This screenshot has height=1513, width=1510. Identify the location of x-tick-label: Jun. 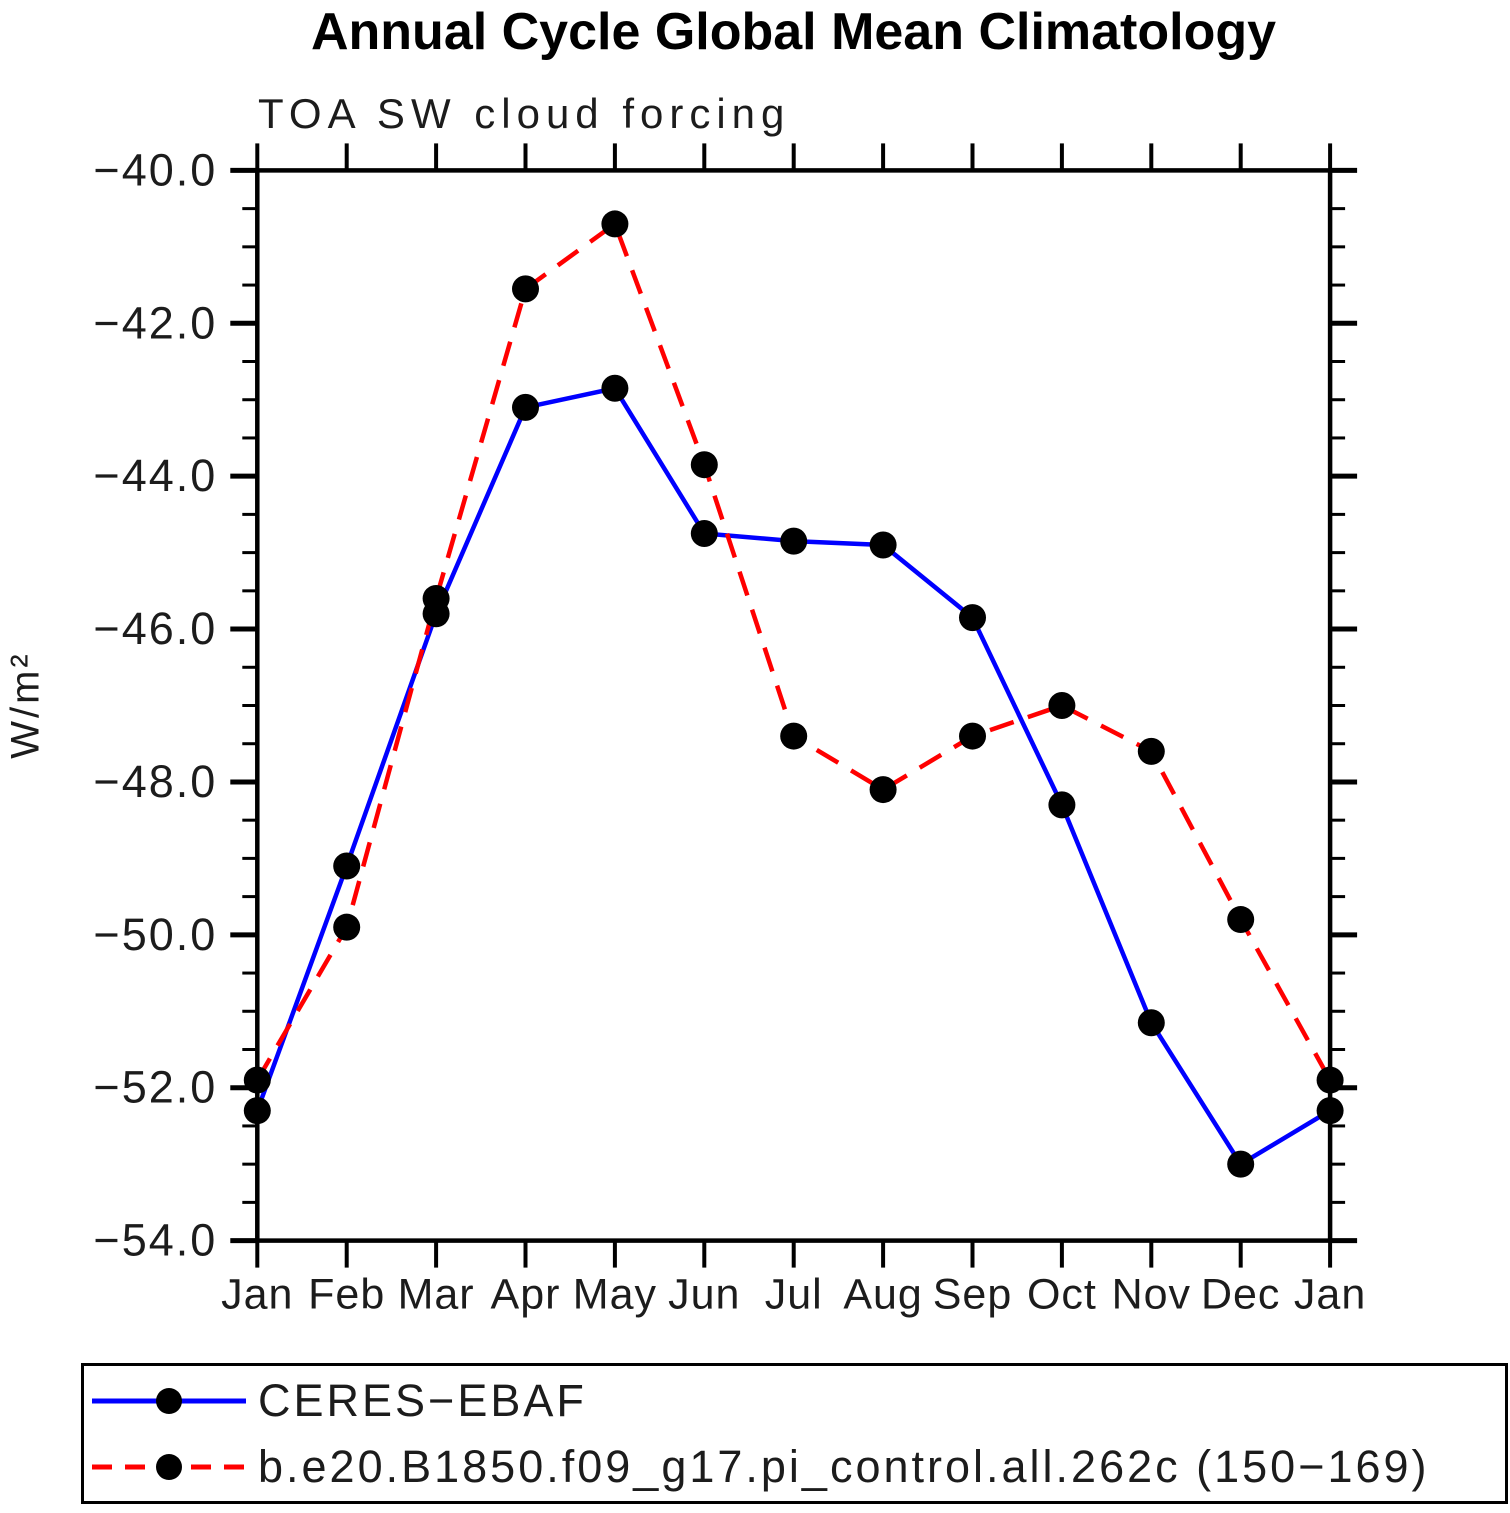
(704, 1295).